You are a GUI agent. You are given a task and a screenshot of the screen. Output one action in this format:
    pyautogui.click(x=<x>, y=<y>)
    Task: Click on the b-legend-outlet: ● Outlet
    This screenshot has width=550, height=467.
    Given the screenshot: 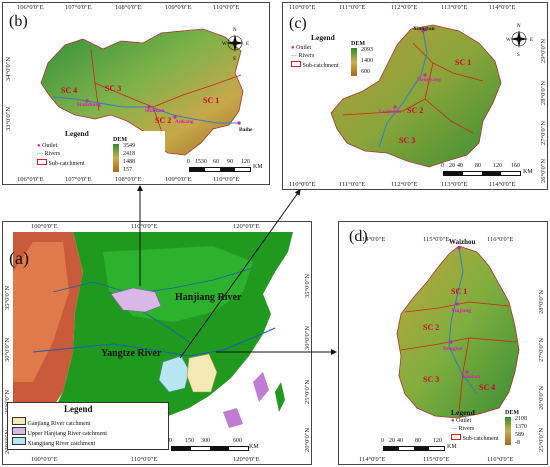 What is the action you would take?
    pyautogui.click(x=47, y=146)
    